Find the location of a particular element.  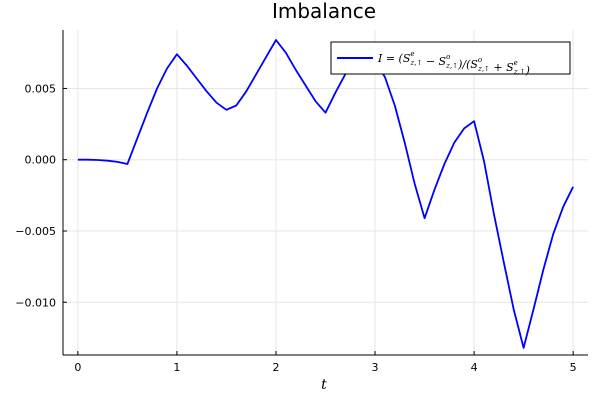

x-tick-label: 0 is located at coordinates (77, 367).